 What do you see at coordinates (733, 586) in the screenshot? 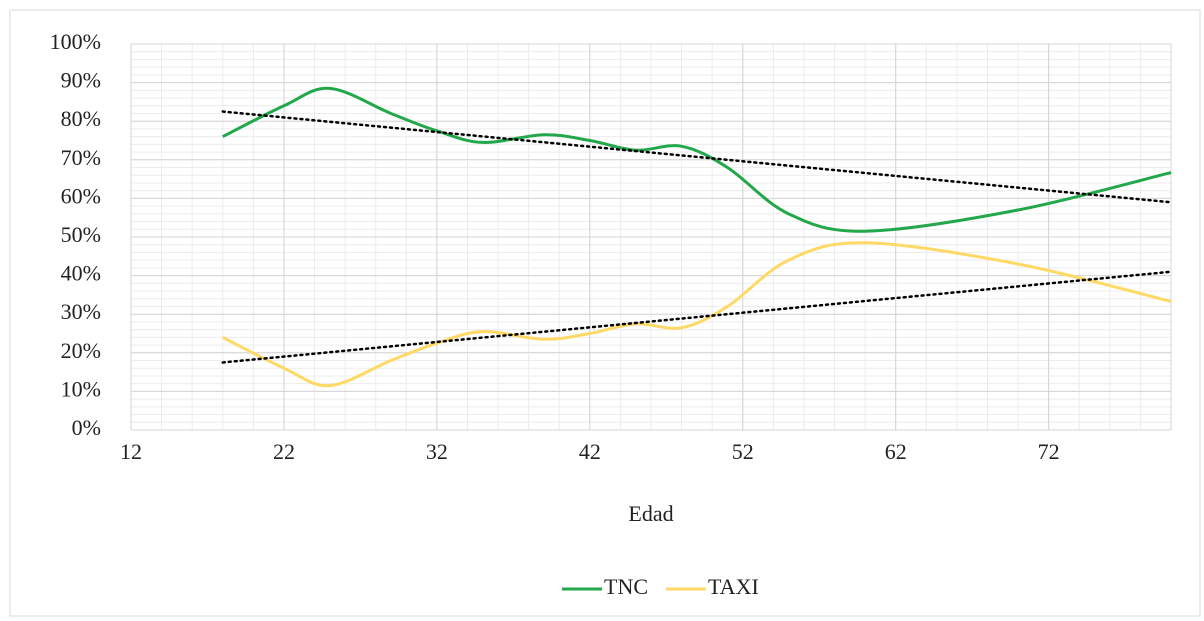
I see `legend-label: TAXI` at bounding box center [733, 586].